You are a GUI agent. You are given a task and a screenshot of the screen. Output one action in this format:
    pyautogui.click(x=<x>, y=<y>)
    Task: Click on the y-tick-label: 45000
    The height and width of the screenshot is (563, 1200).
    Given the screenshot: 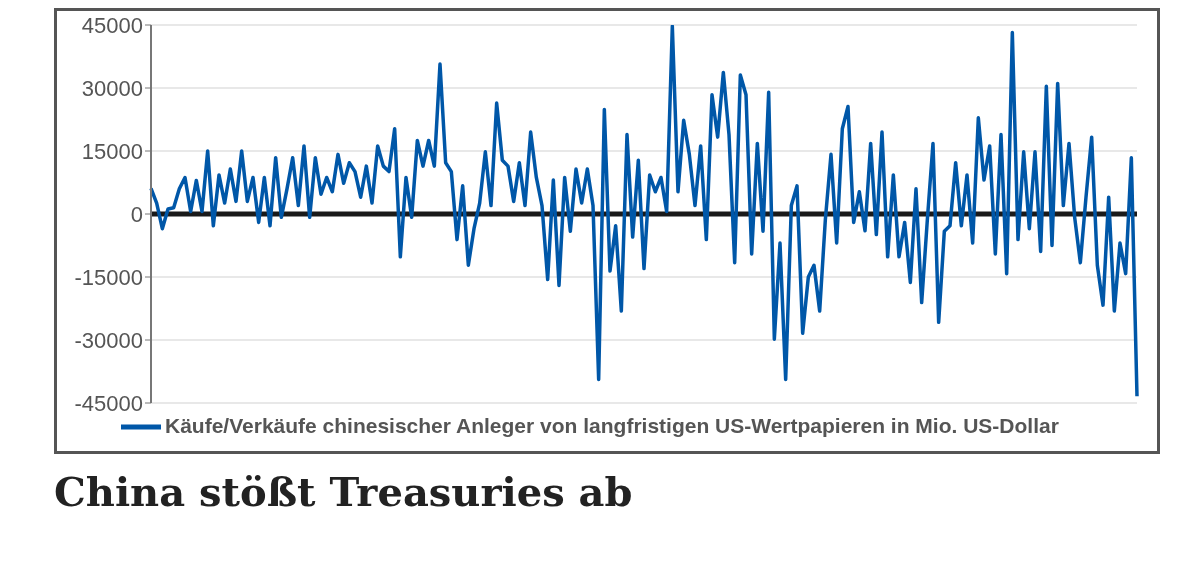 What is the action you would take?
    pyautogui.click(x=112, y=25)
    